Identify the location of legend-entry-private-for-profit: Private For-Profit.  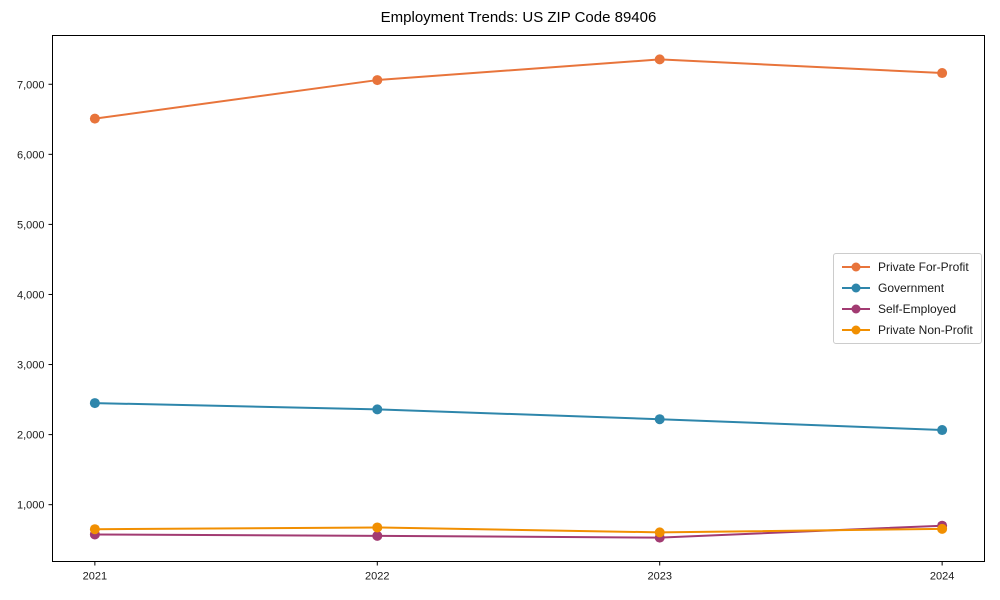
(907, 267).